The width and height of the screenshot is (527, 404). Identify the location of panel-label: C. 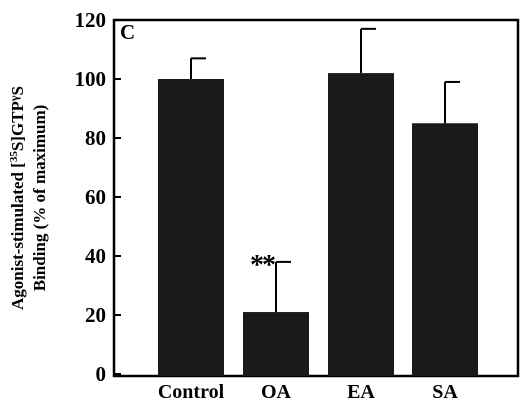
(127, 32).